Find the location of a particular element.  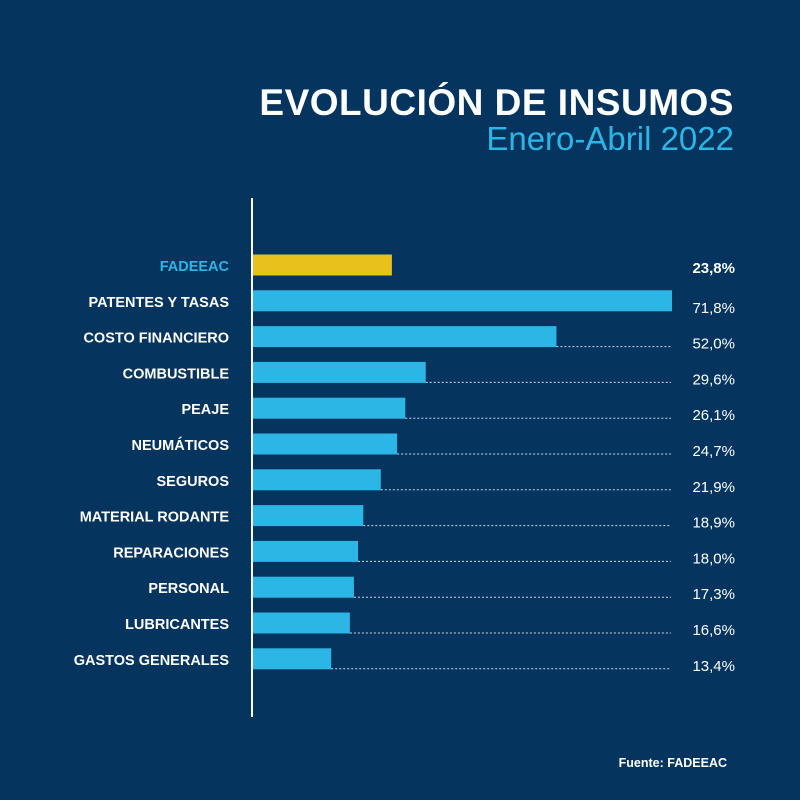

value-label-fadeeac: 23,8% is located at coordinates (713, 268).